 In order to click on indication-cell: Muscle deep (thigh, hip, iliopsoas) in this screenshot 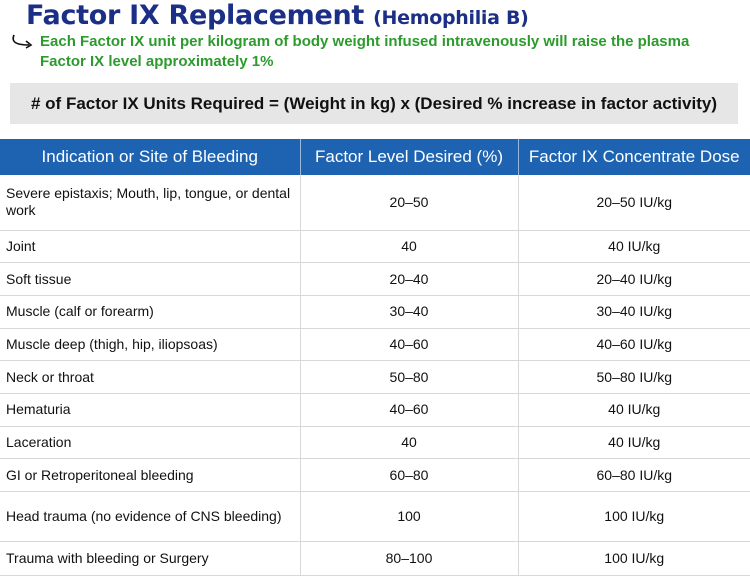, I will do `click(150, 345)`.